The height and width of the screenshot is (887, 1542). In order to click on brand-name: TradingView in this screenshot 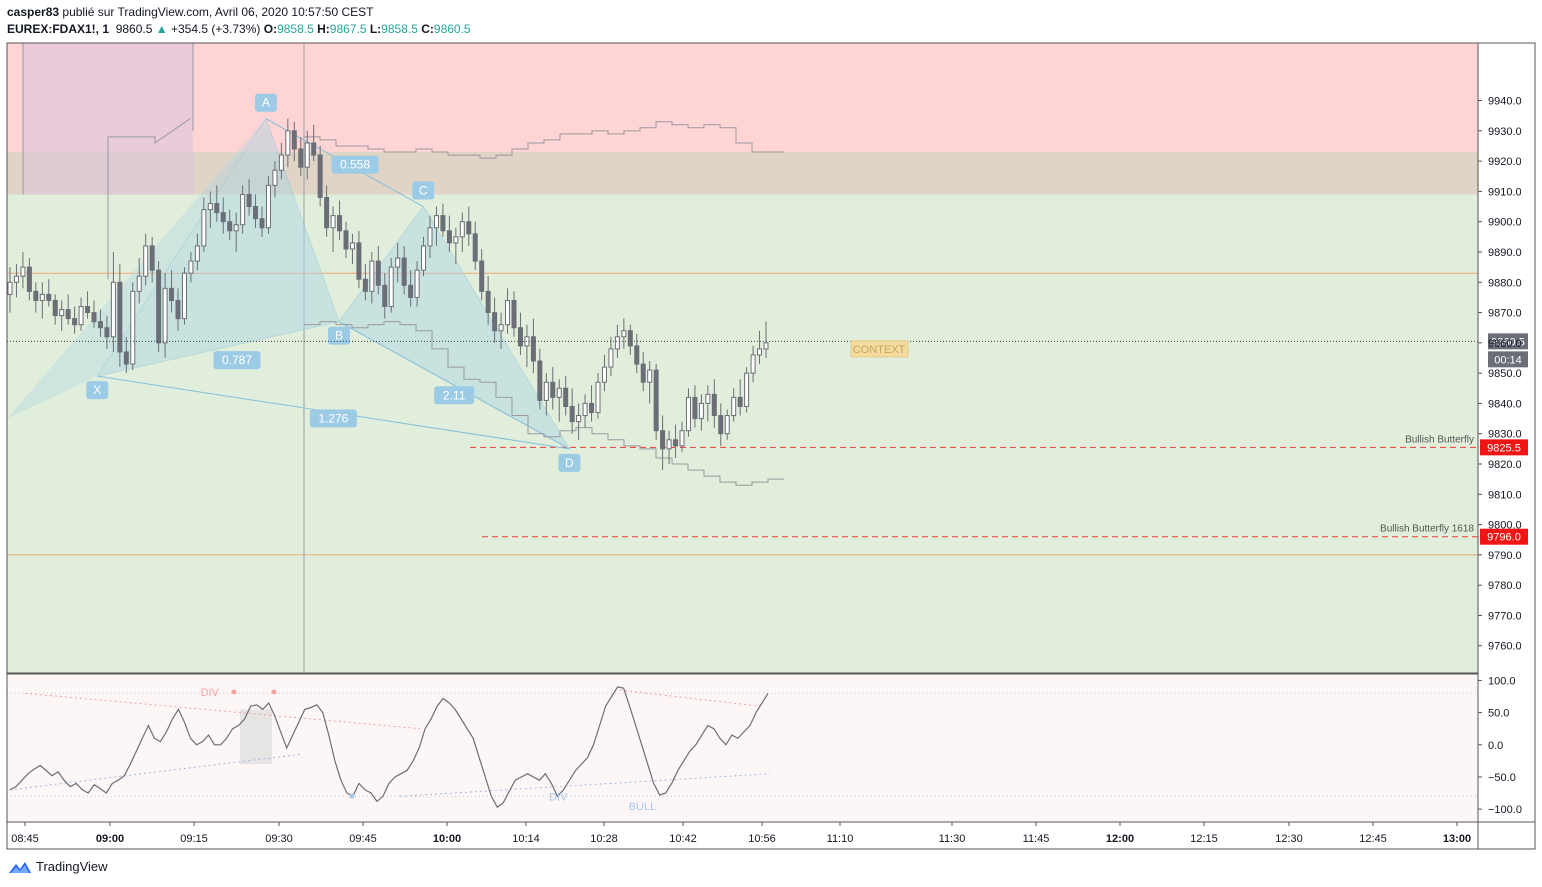, I will do `click(72, 866)`.